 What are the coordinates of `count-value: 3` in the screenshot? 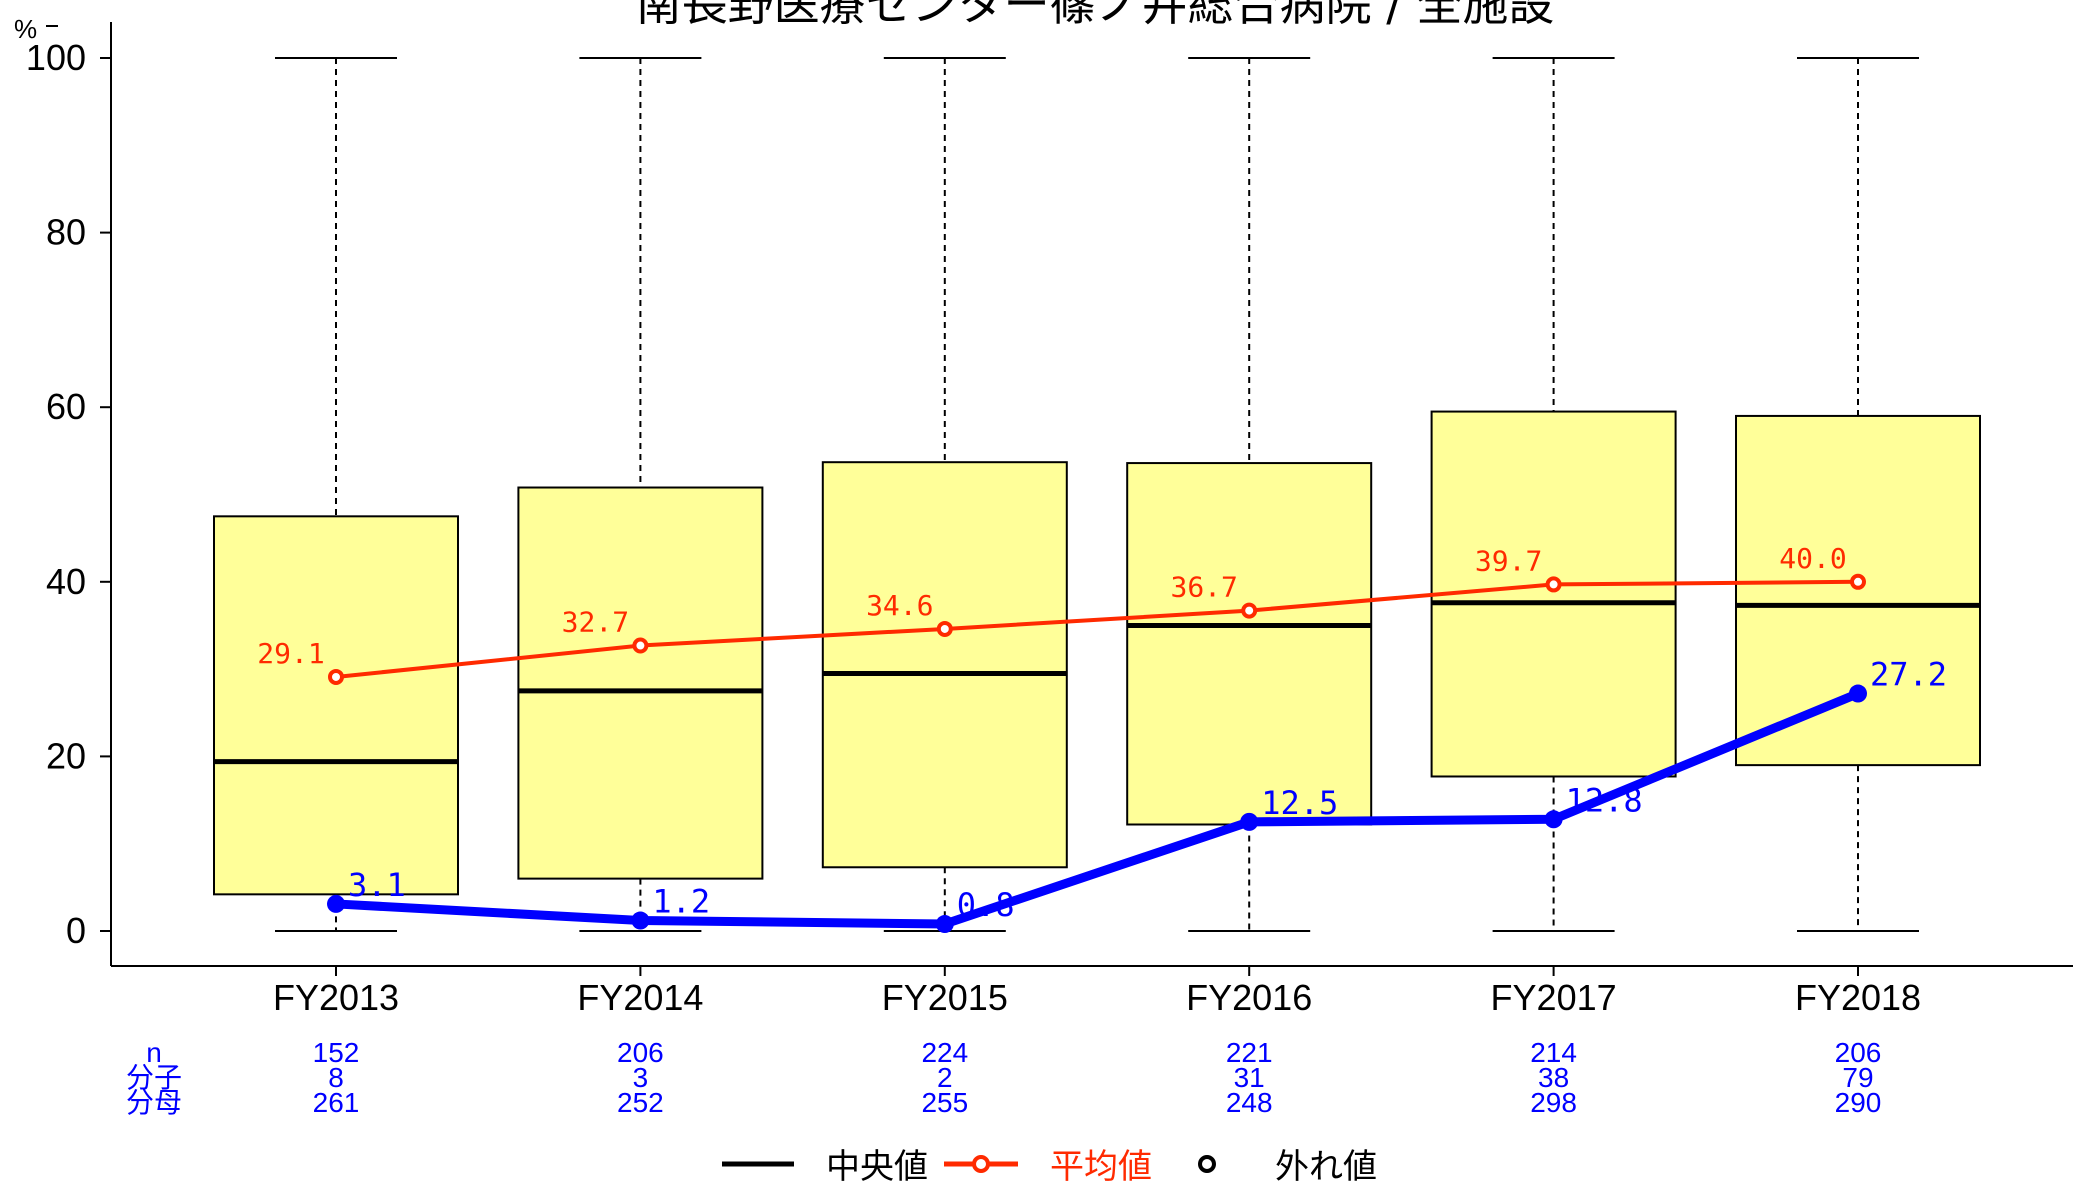 It's located at (641, 1077).